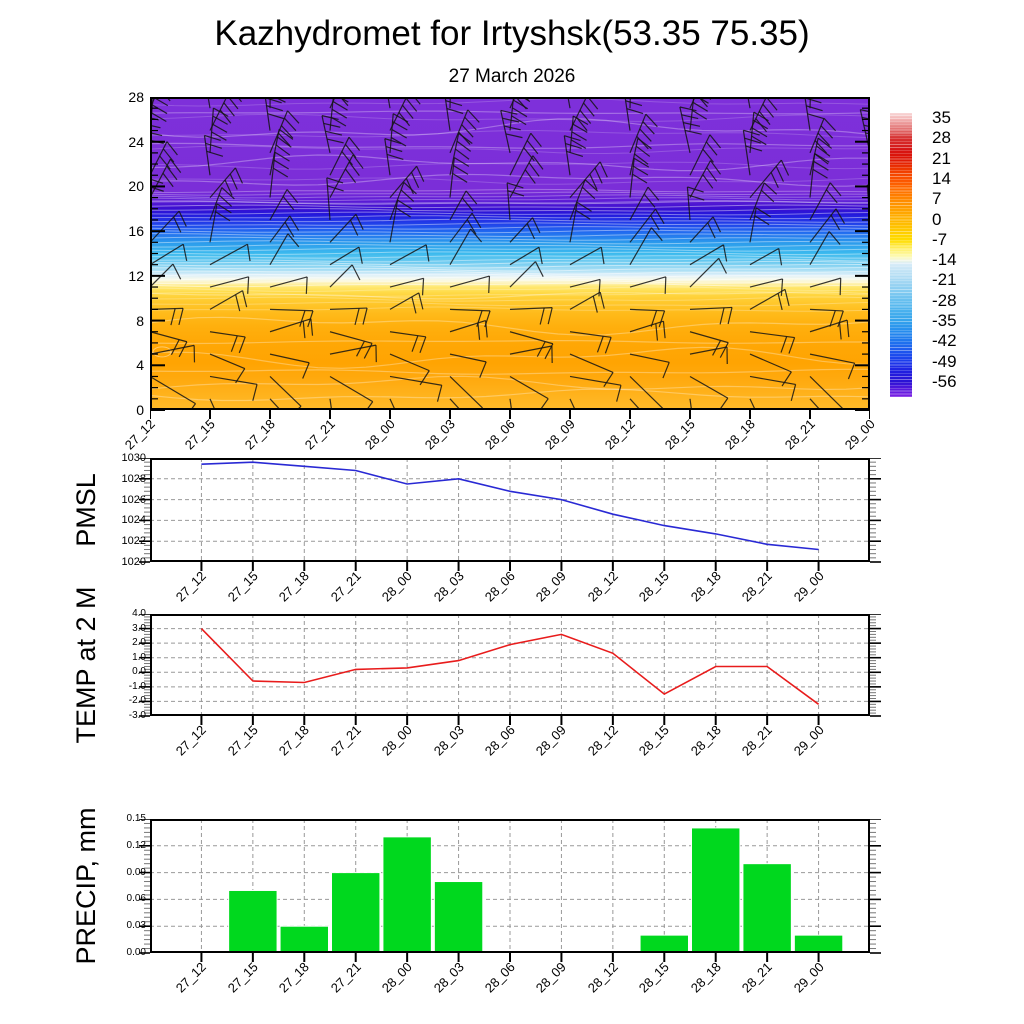 The image size is (1024, 1024). What do you see at coordinates (242, 740) in the screenshot?
I see `temp-x-tick-label: 27_15` at bounding box center [242, 740].